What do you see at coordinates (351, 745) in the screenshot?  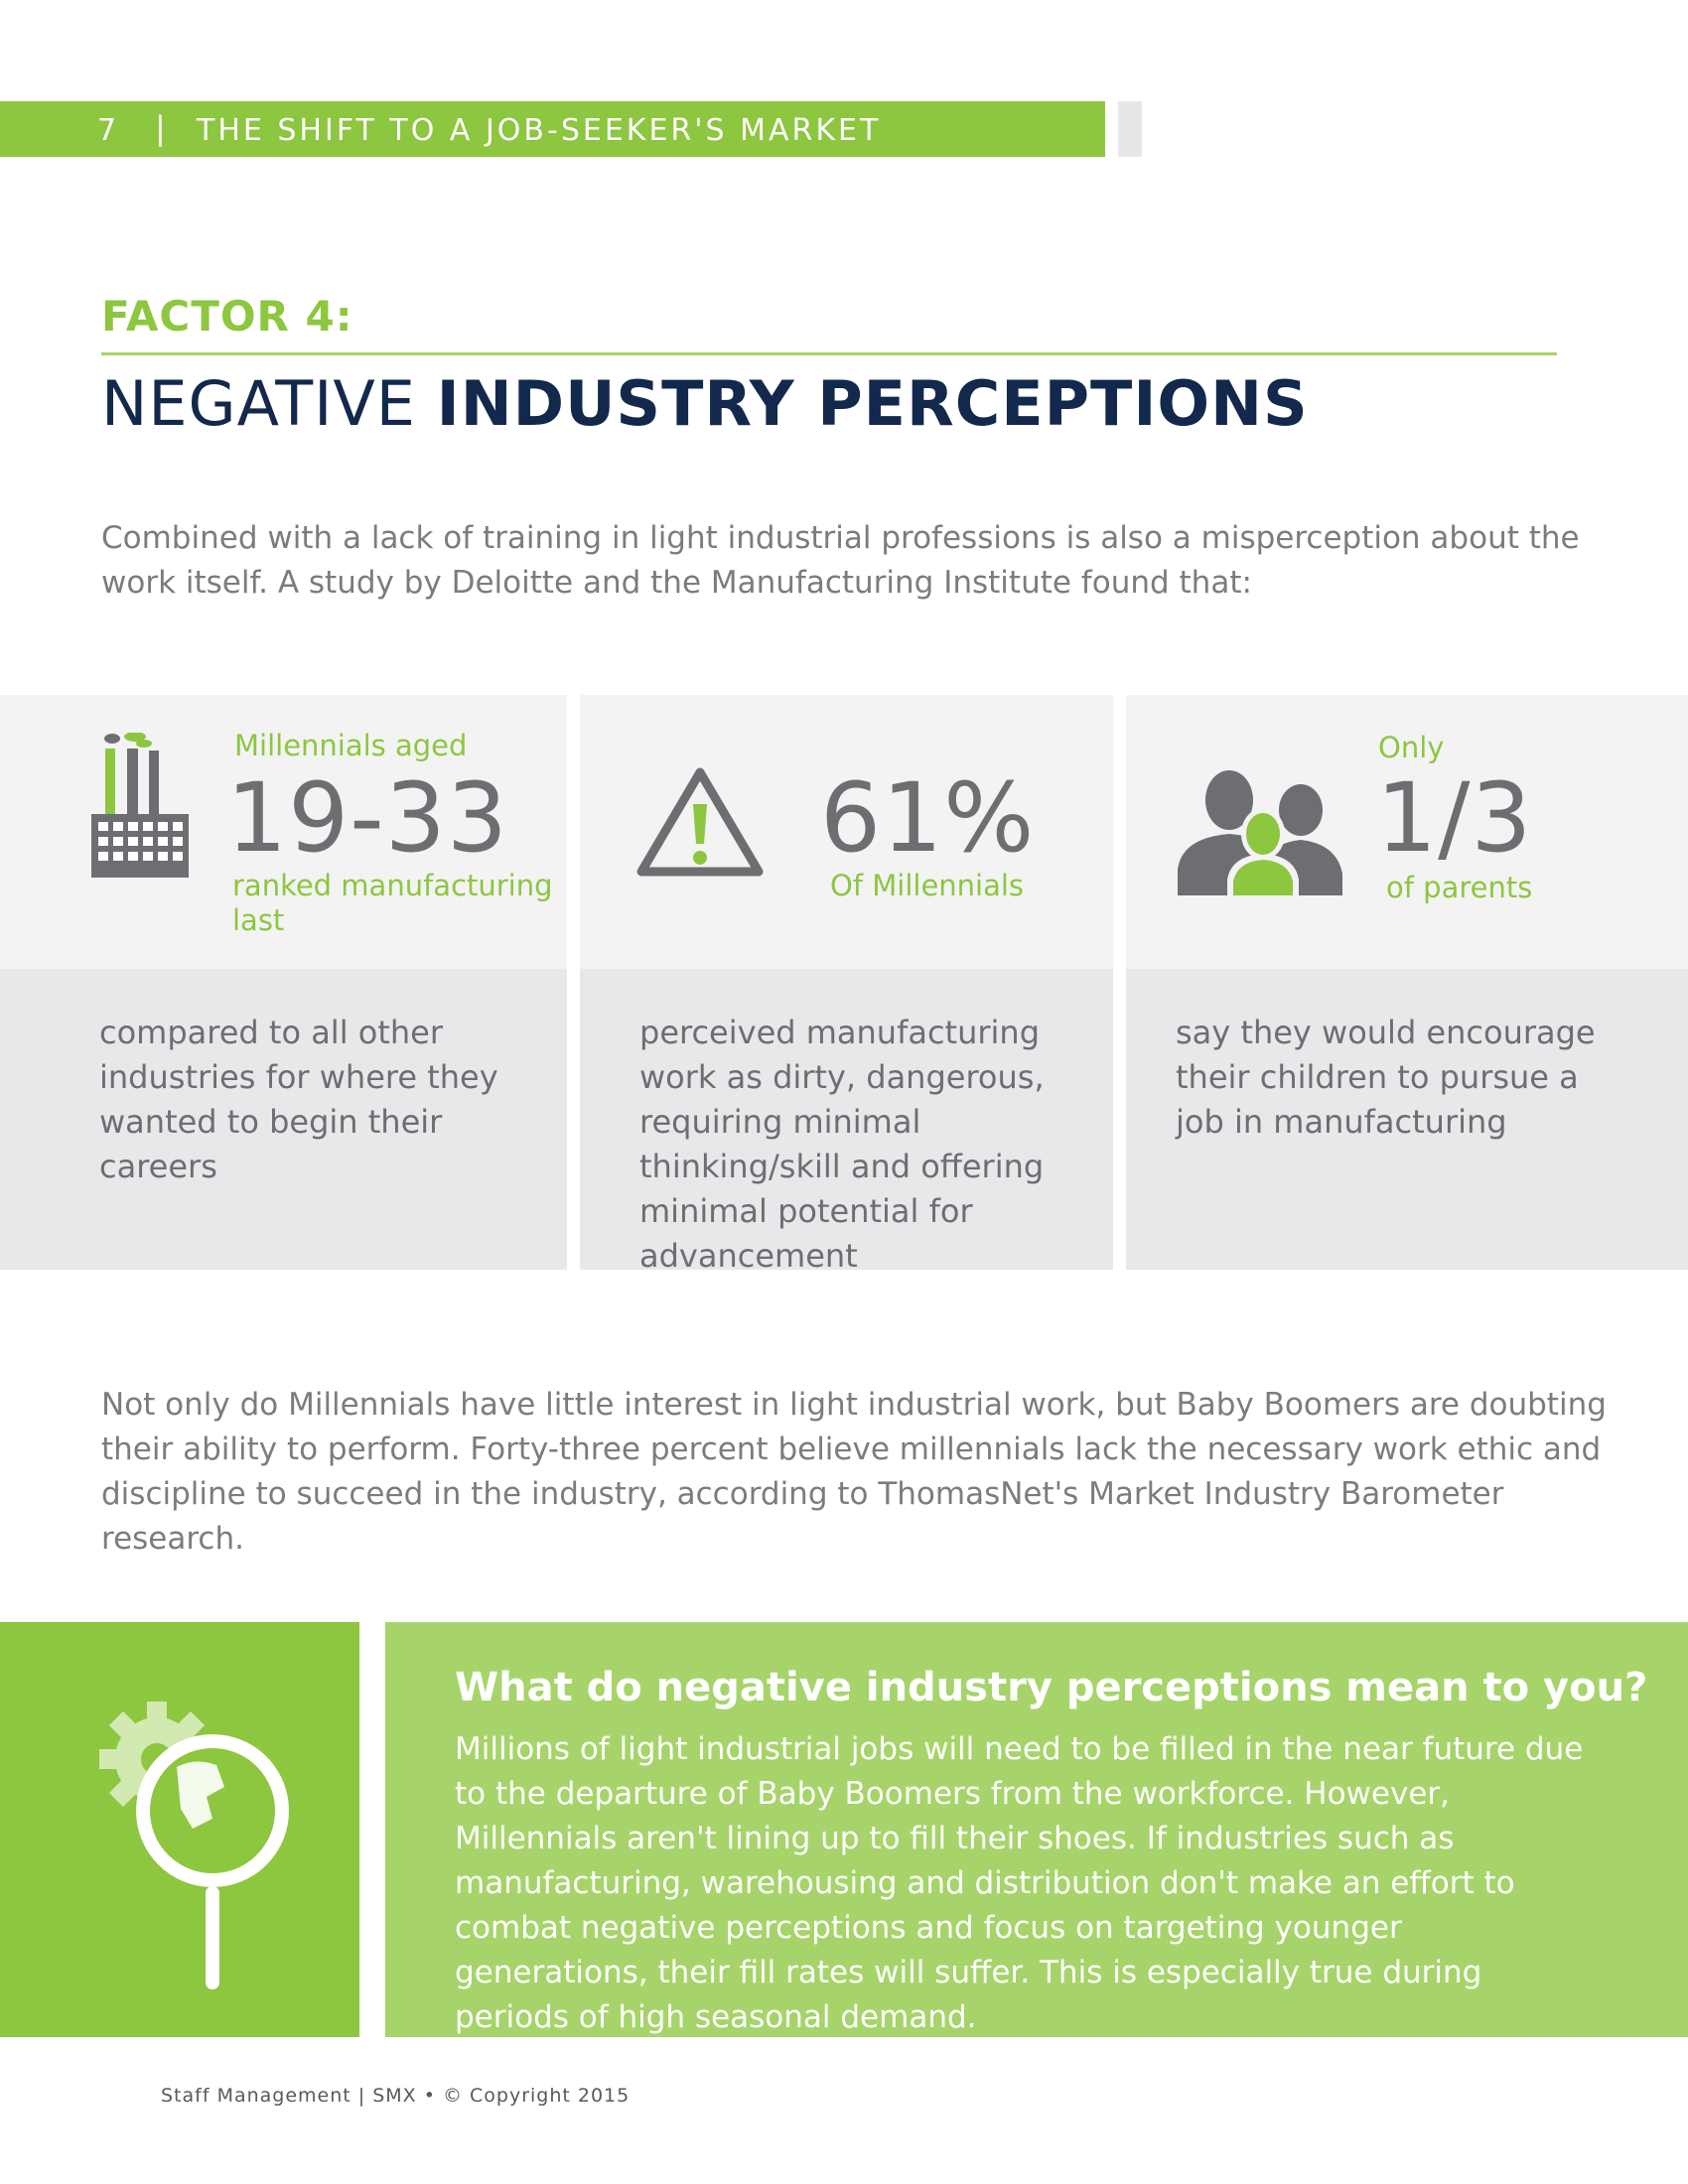 I see `stat-1-pre: Millennials aged` at bounding box center [351, 745].